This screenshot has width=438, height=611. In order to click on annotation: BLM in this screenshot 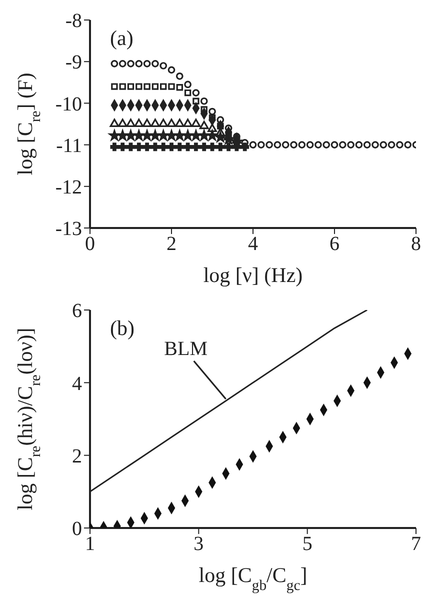, I will do `click(186, 349)`.